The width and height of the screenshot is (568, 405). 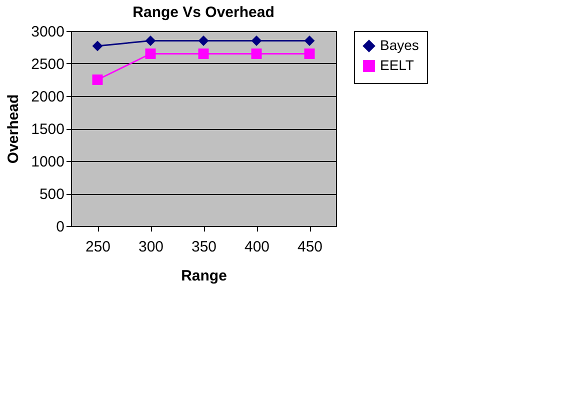 What do you see at coordinates (310, 247) in the screenshot?
I see `x-tick-label: 450` at bounding box center [310, 247].